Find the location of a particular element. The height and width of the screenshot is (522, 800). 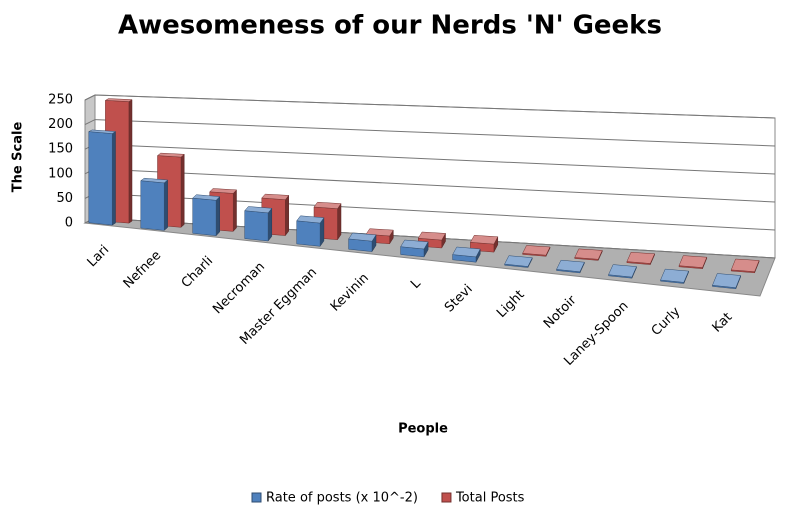

x-tick-label: Nefnee is located at coordinates (143, 270).